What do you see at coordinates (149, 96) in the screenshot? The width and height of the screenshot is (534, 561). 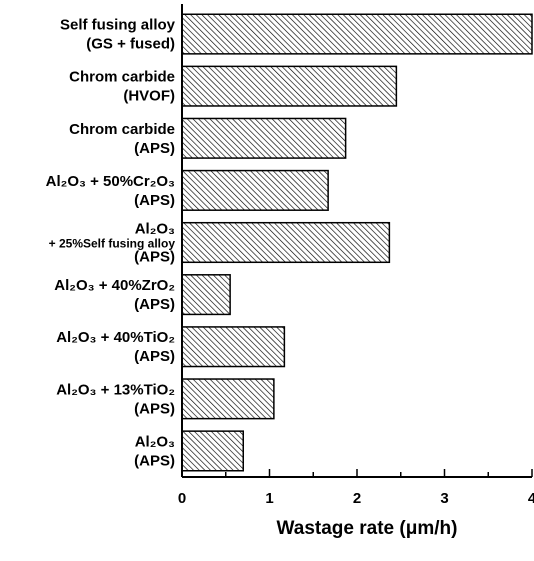 I see `category-label: (HVOF)` at bounding box center [149, 96].